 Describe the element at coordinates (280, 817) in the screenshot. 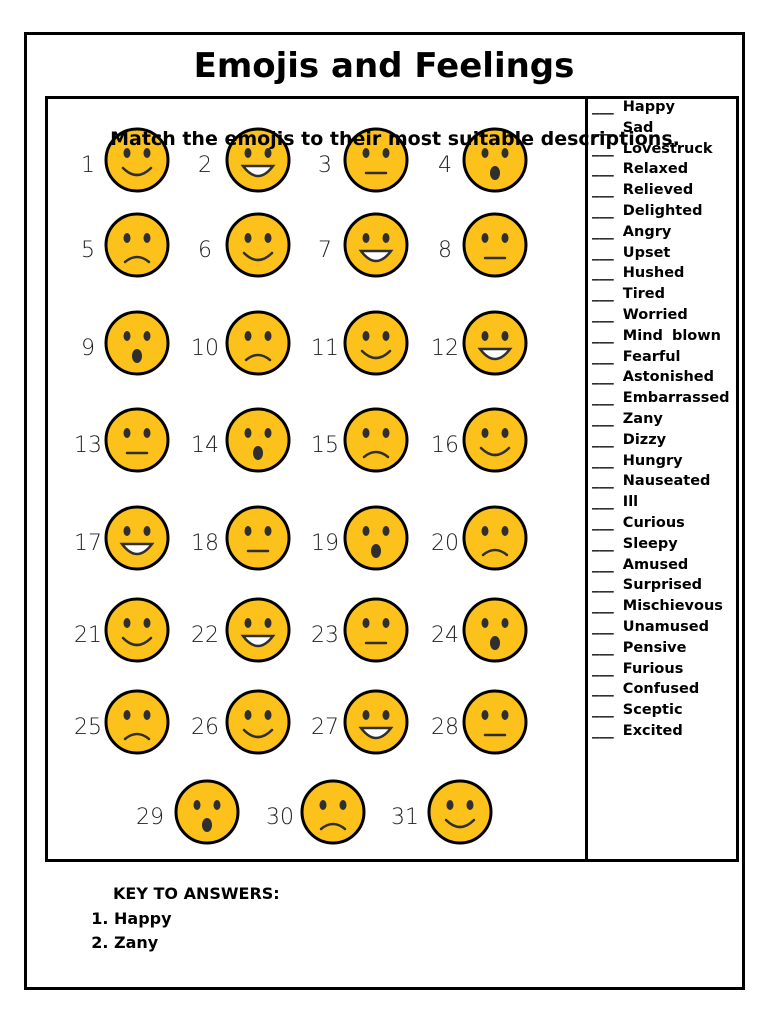

I see `emoji-number: 30` at that location.